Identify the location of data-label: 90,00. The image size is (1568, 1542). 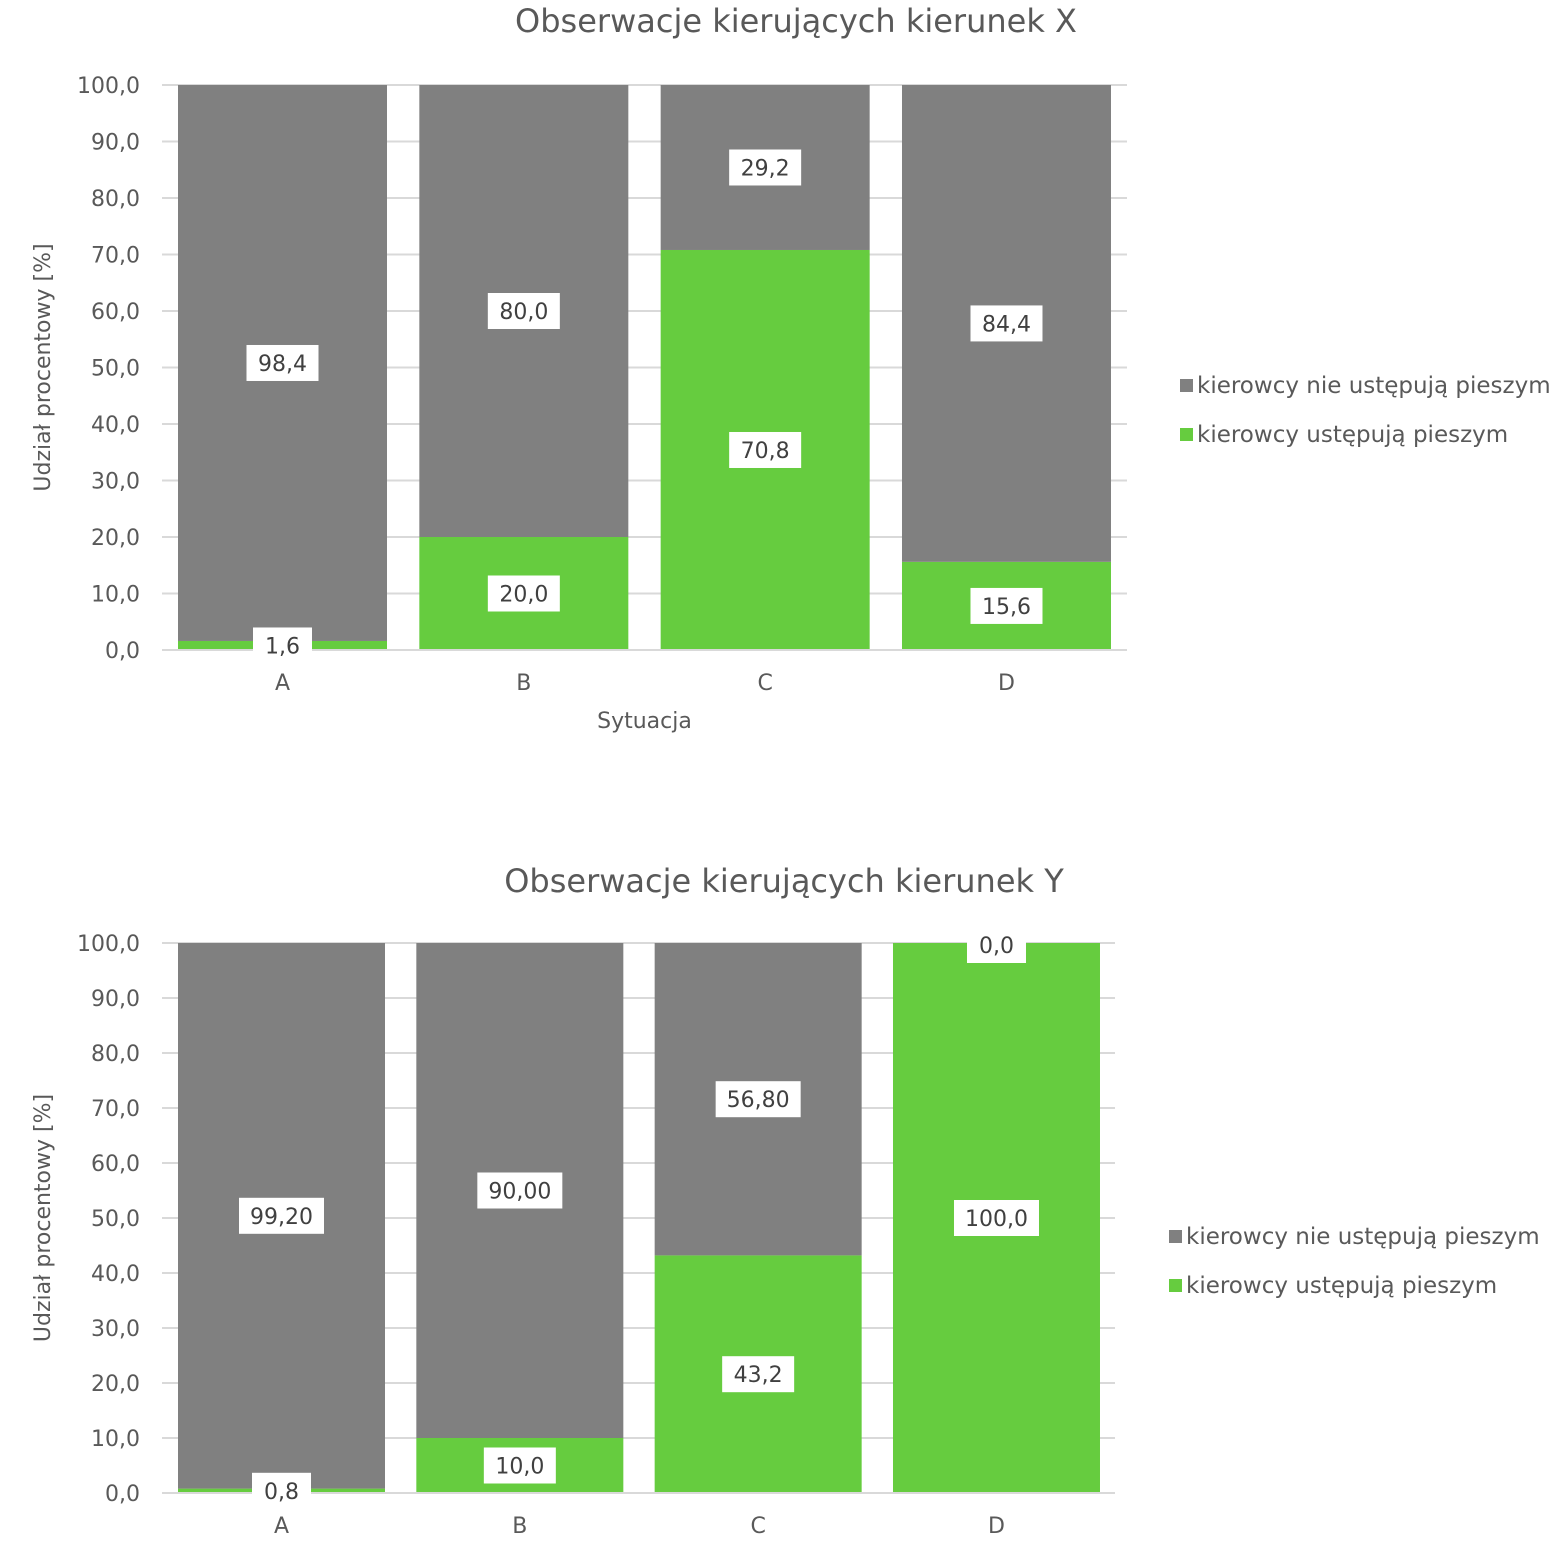
(519, 1192).